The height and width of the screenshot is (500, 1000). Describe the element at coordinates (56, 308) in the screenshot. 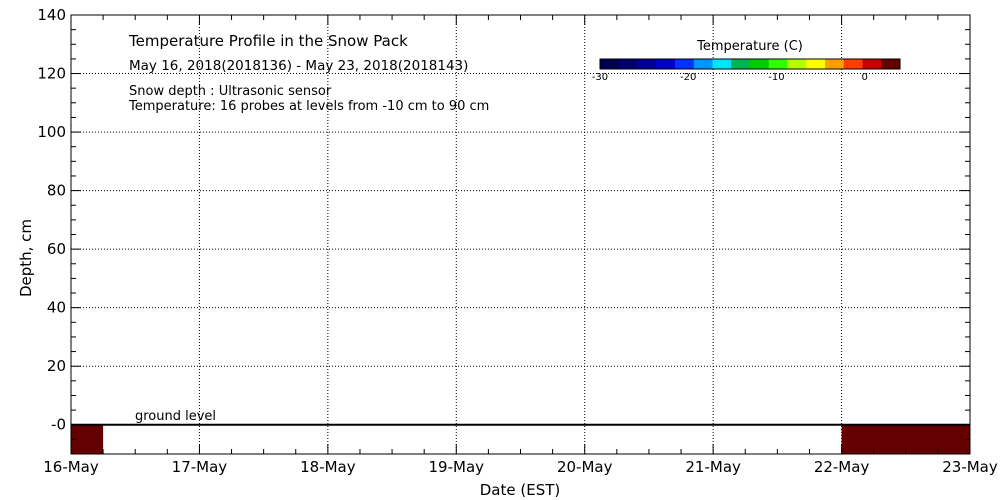

I see `y-tick-label: 40` at that location.